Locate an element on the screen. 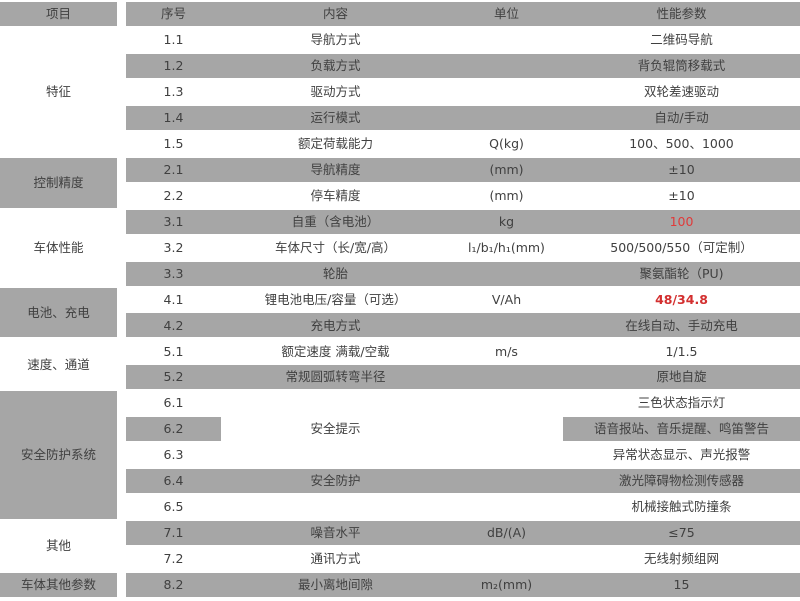  cell-content: 运行模式 is located at coordinates (335, 116).